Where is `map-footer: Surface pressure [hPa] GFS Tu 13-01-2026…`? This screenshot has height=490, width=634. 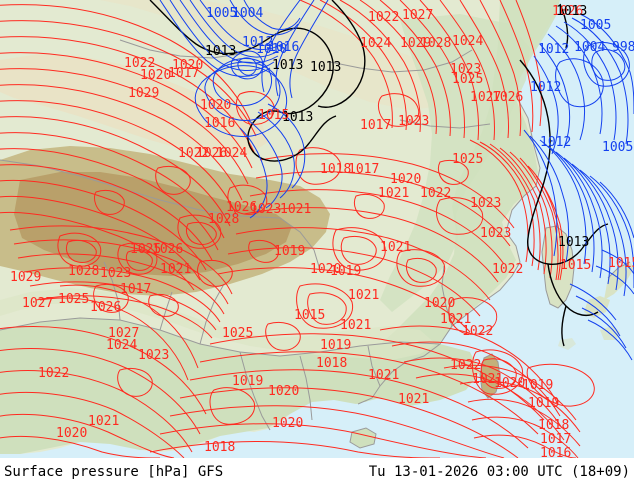 map-footer: Surface pressure [hPa] GFS Tu 13-01-2026… is located at coordinates (317, 474).